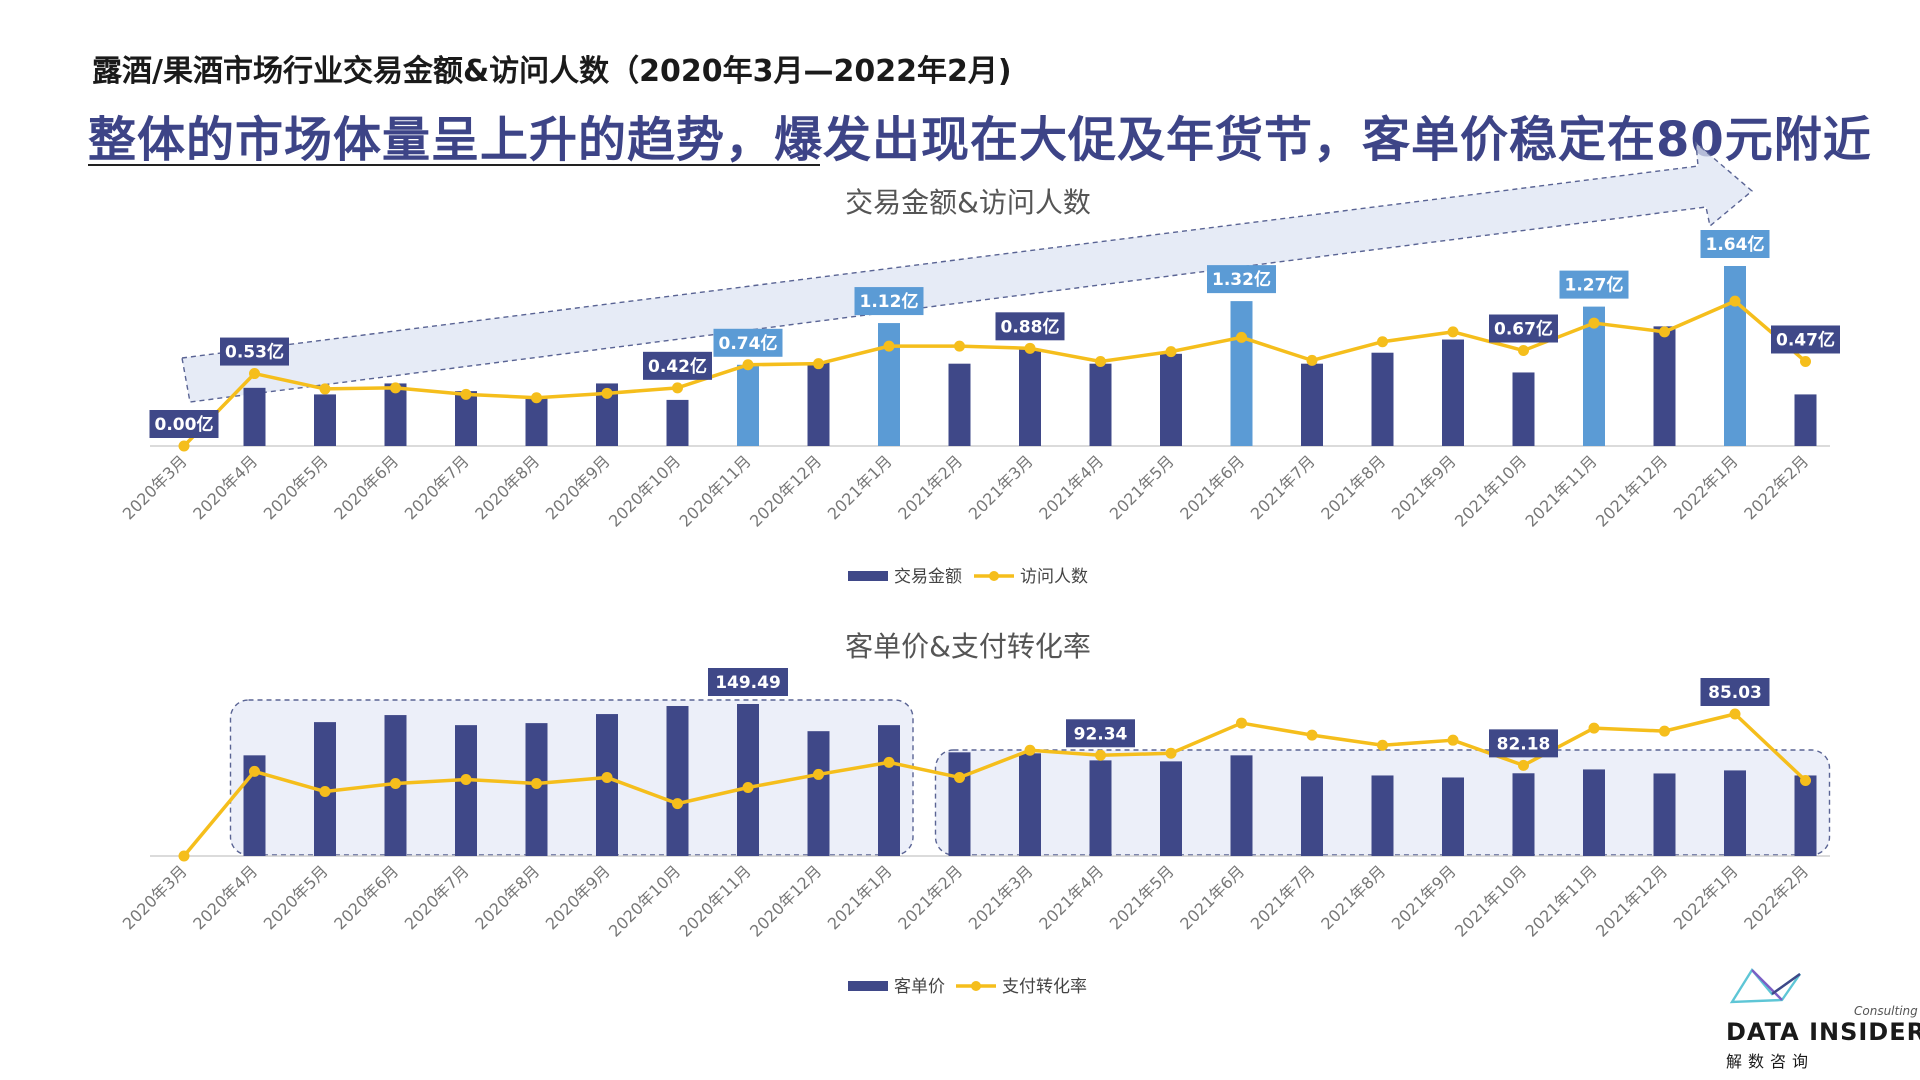  Describe the element at coordinates (225, 897) in the screenshot. I see `chart-2-x-tick-label: 2020年4月` at that location.